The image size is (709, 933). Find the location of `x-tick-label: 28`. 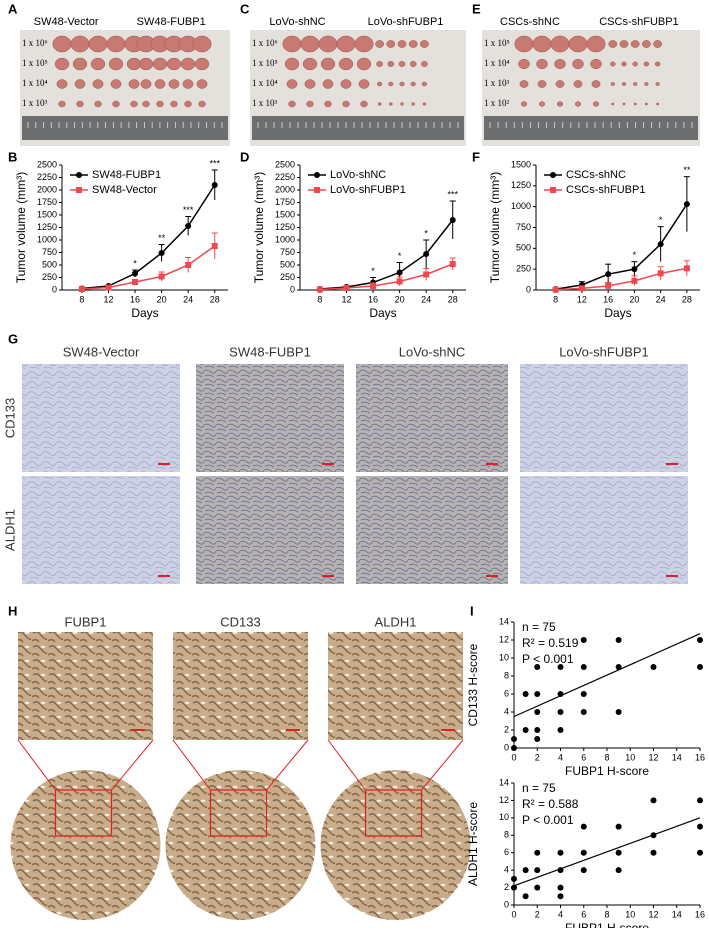

x-tick-label: 28 is located at coordinates (453, 299).